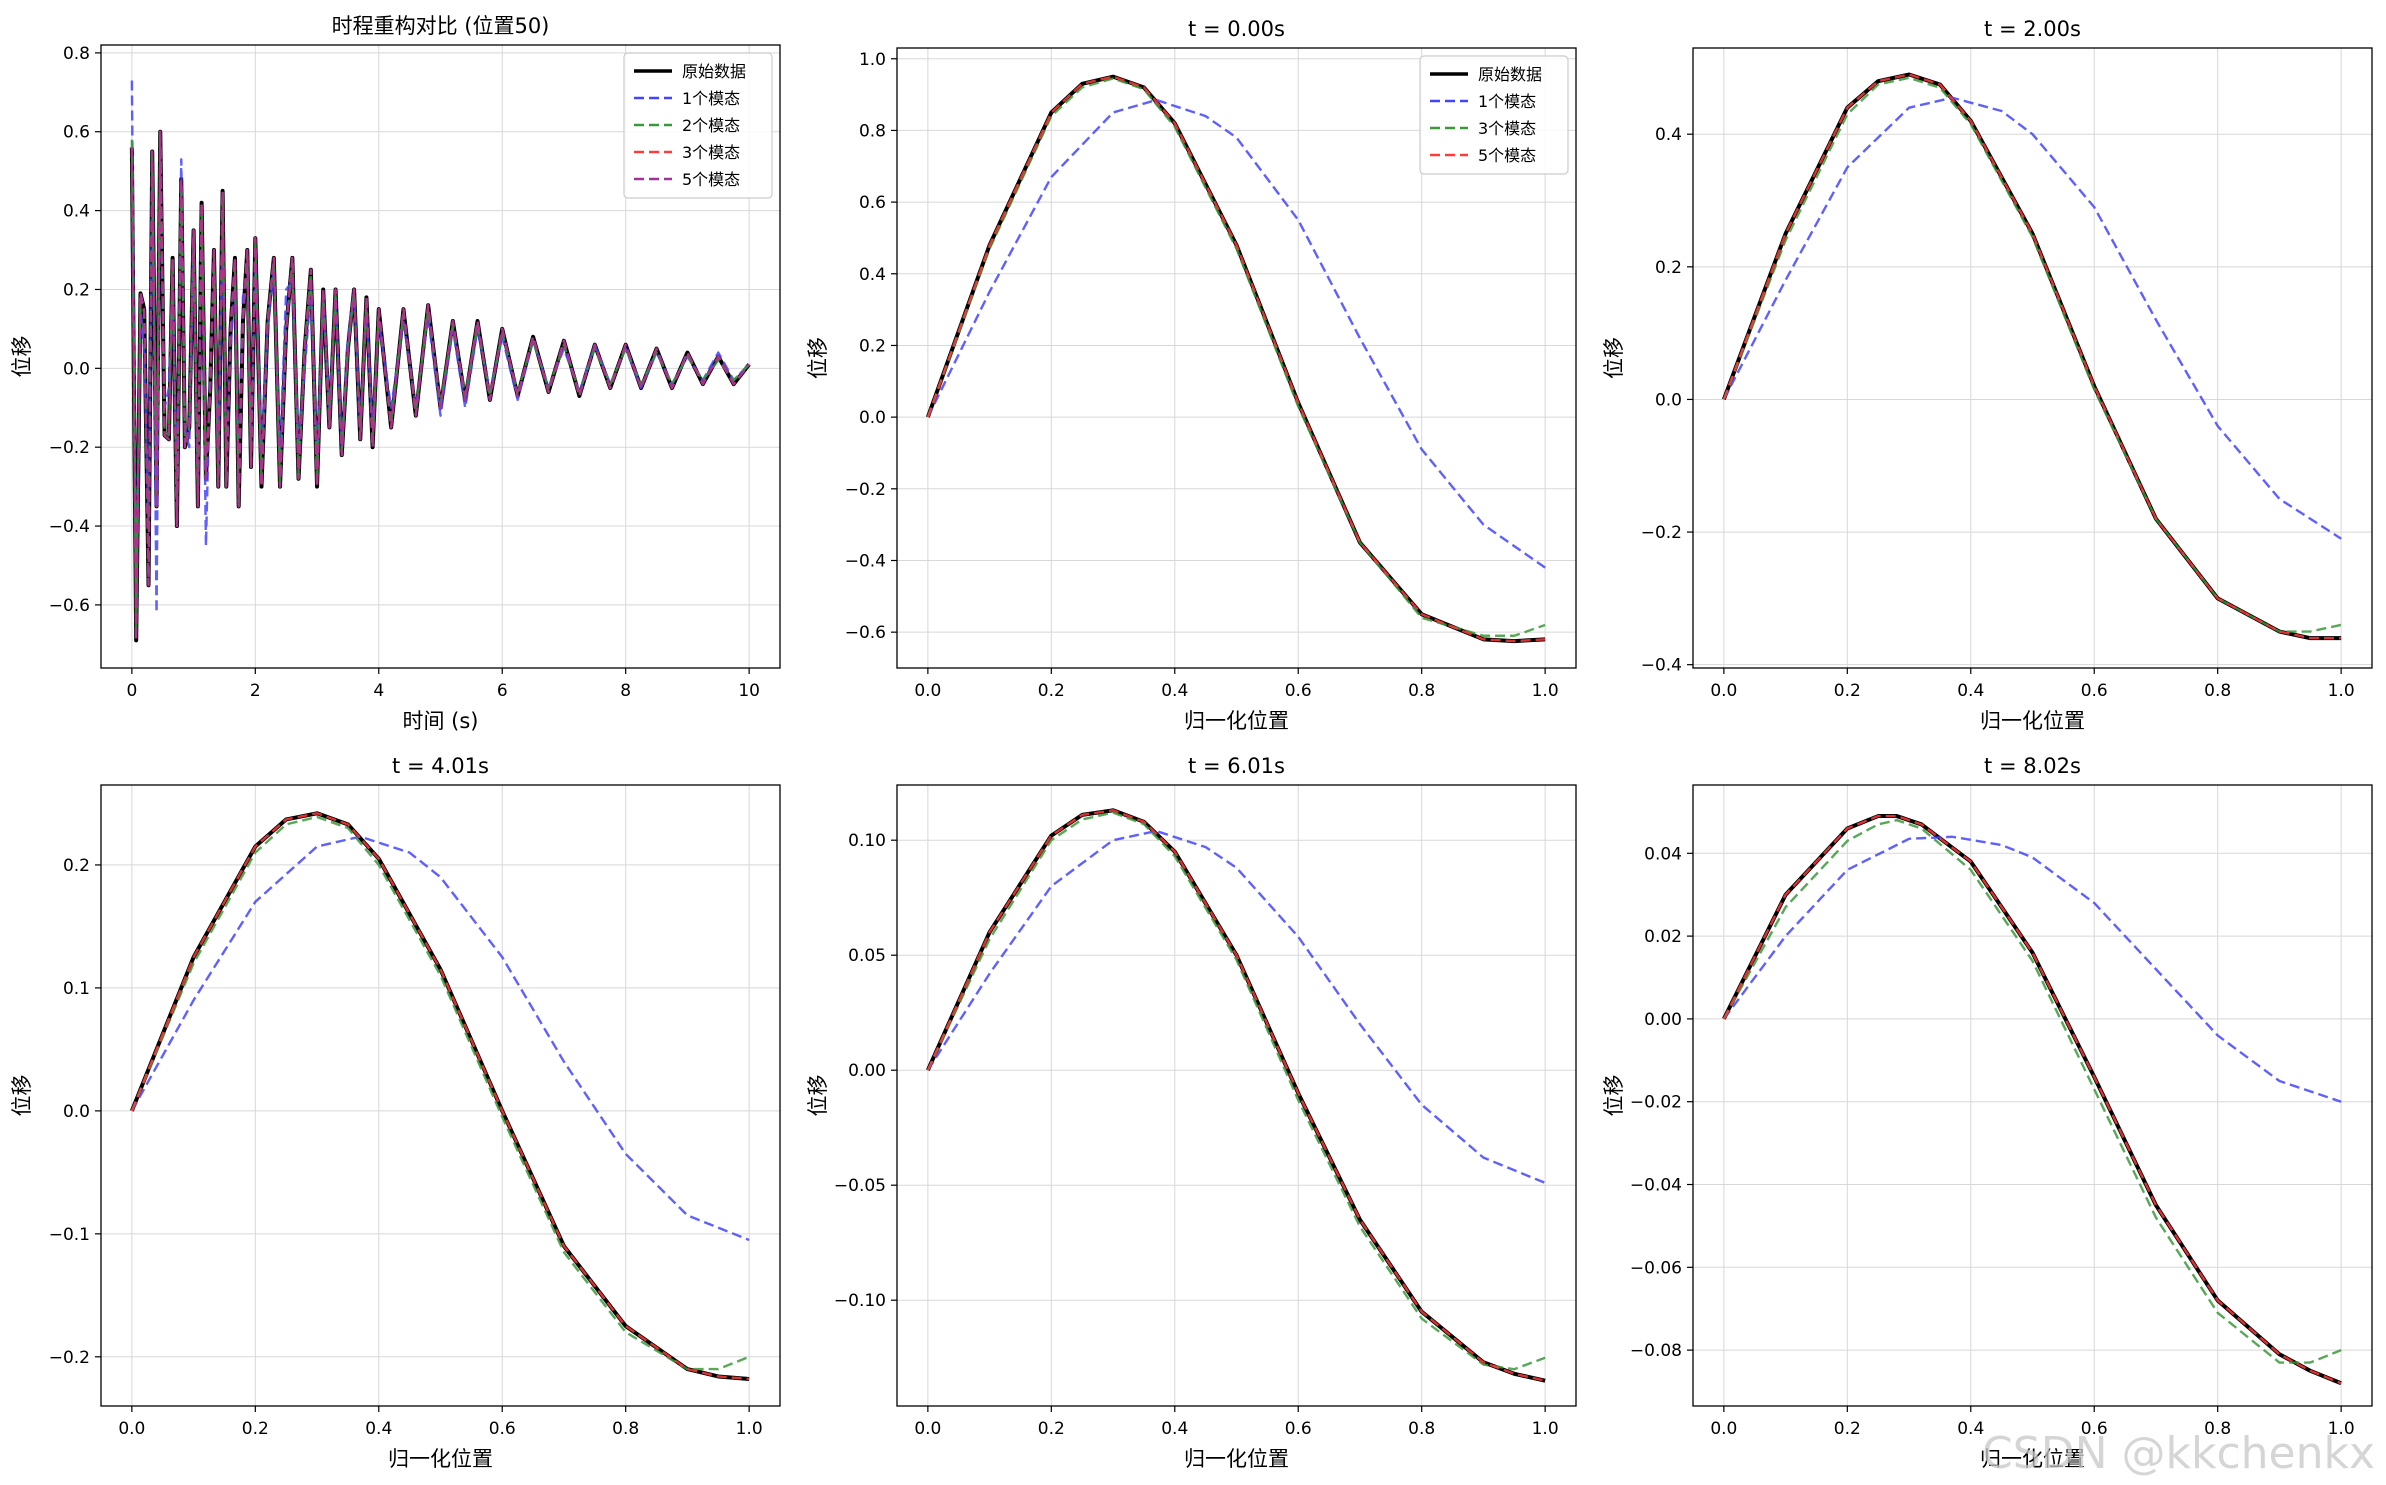 The image size is (2386, 1485). What do you see at coordinates (378, 691) in the screenshot?
I see `x-tick-label: 4` at bounding box center [378, 691].